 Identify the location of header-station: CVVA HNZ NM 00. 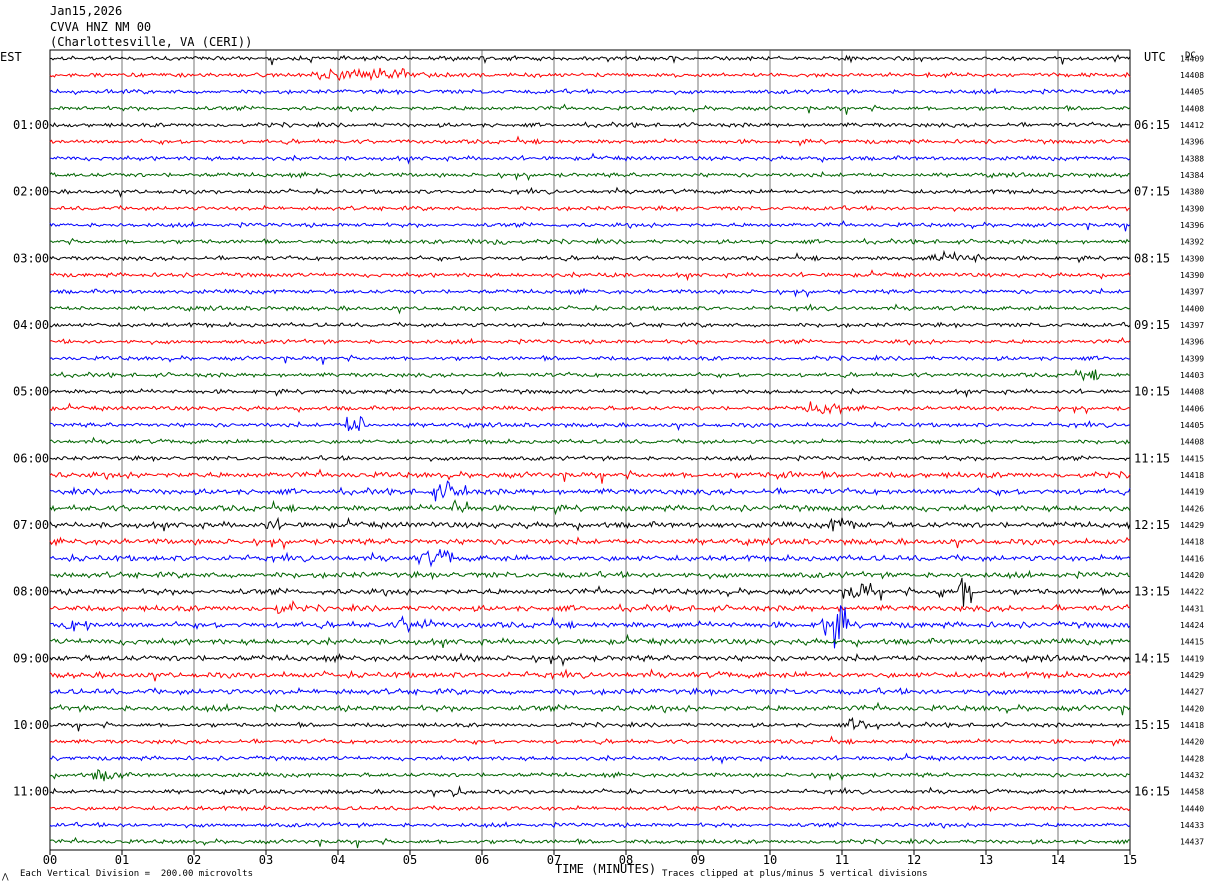
(101, 27).